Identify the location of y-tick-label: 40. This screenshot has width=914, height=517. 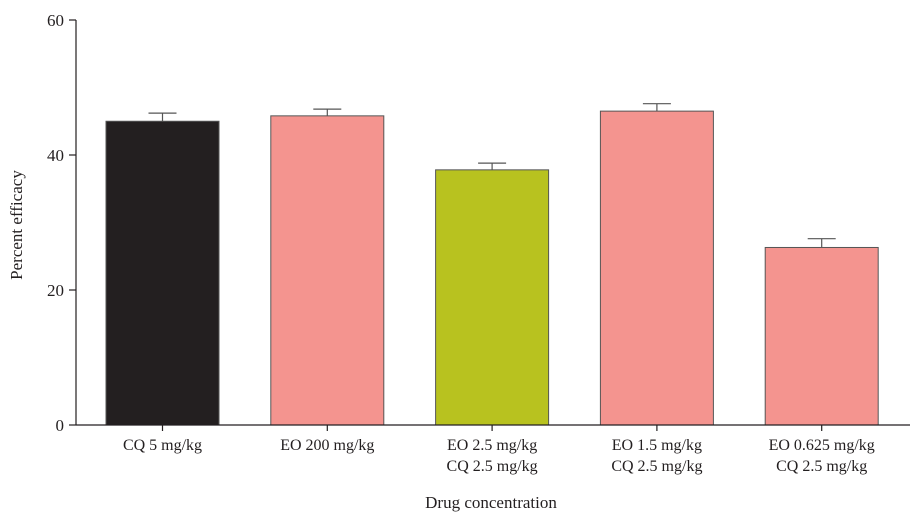
(55, 155).